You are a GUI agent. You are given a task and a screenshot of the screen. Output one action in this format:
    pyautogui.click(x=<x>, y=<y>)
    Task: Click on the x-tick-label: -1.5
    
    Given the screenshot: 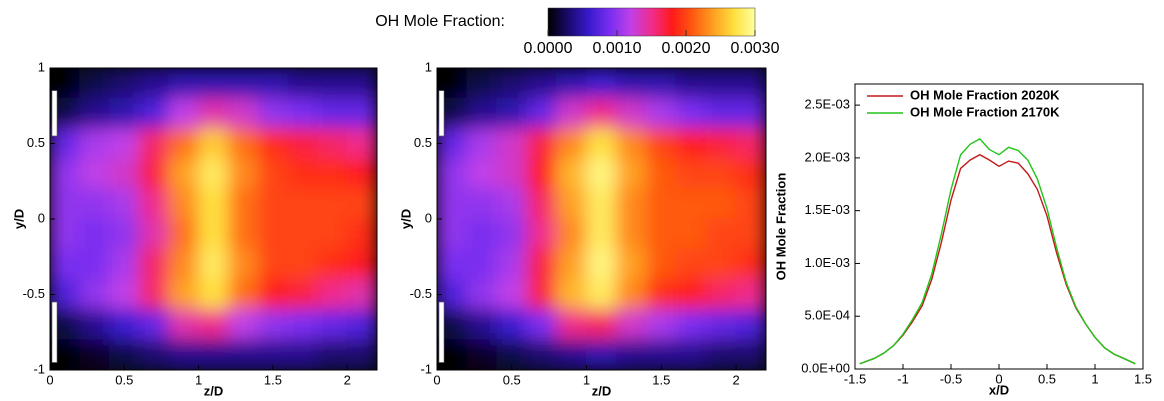 What is the action you would take?
    pyautogui.click(x=855, y=378)
    